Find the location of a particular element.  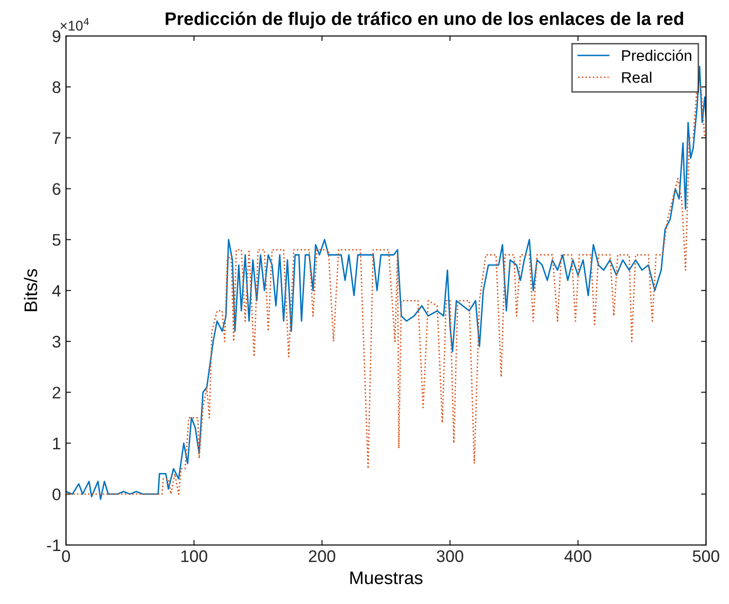

x-tick-label: 400 is located at coordinates (578, 556).